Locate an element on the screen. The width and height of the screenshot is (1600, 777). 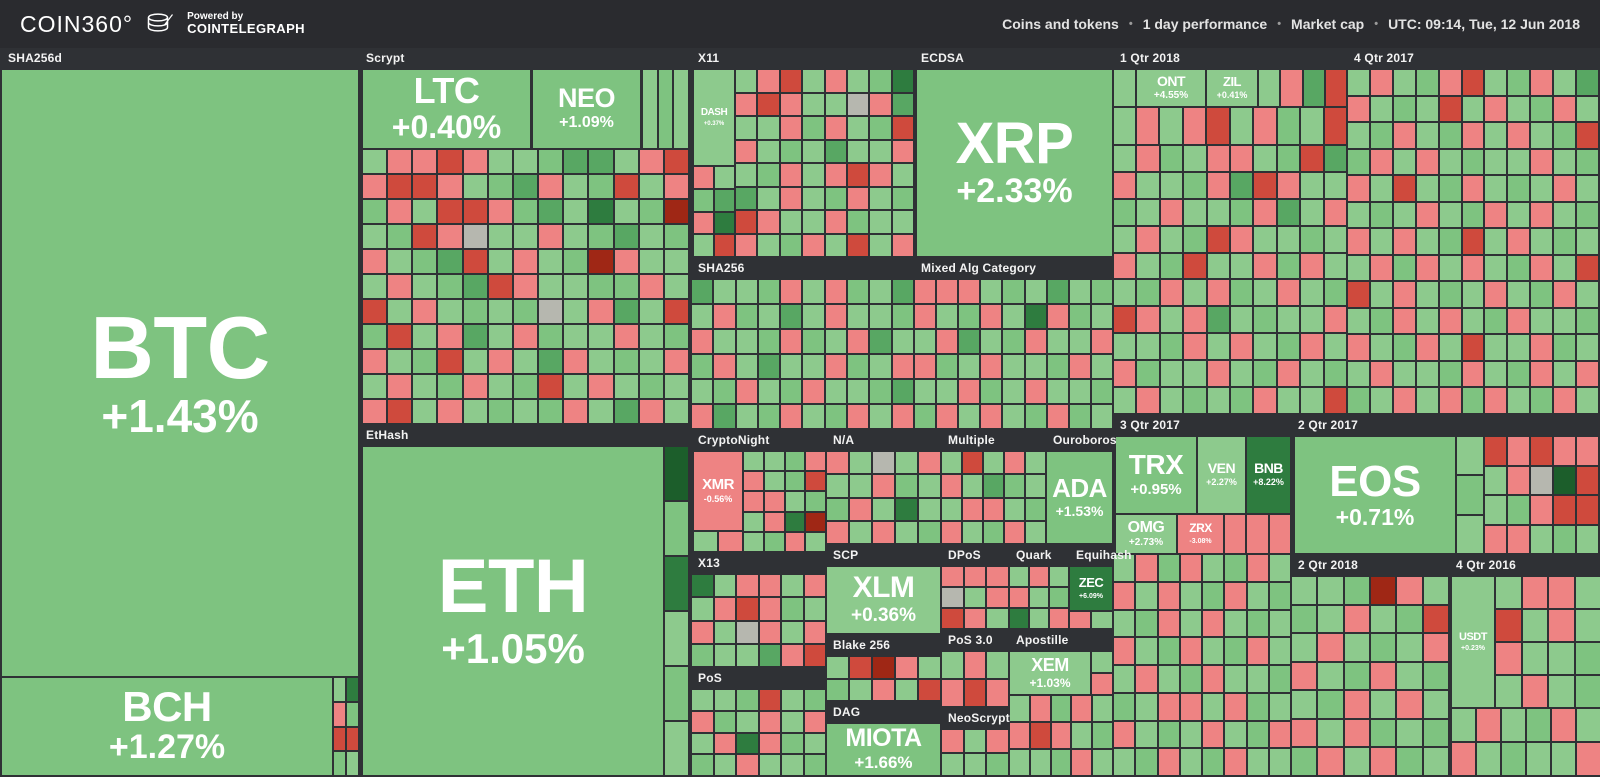
coin-tile-xem: XEM +1.03% is located at coordinates (1050, 673).